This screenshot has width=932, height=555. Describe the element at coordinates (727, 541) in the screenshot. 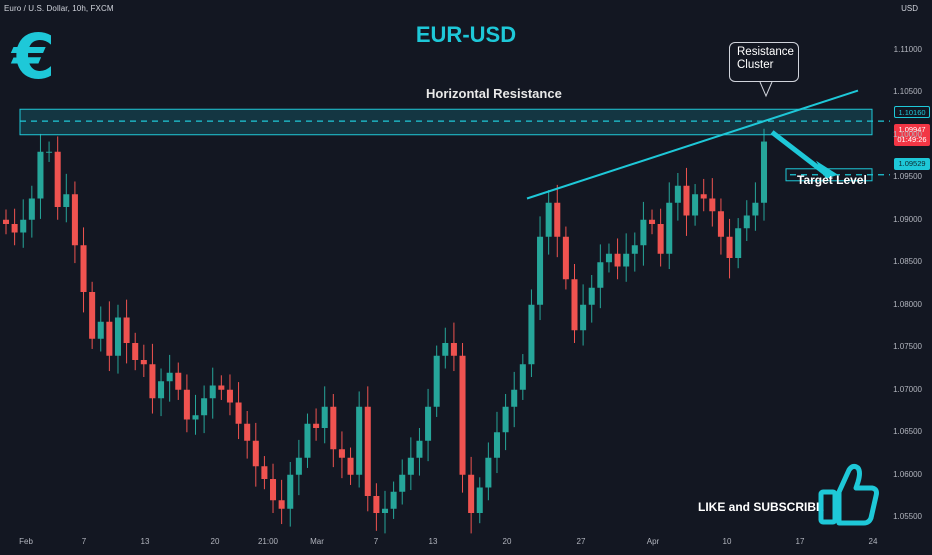

I see `x-tick-label: 10` at that location.